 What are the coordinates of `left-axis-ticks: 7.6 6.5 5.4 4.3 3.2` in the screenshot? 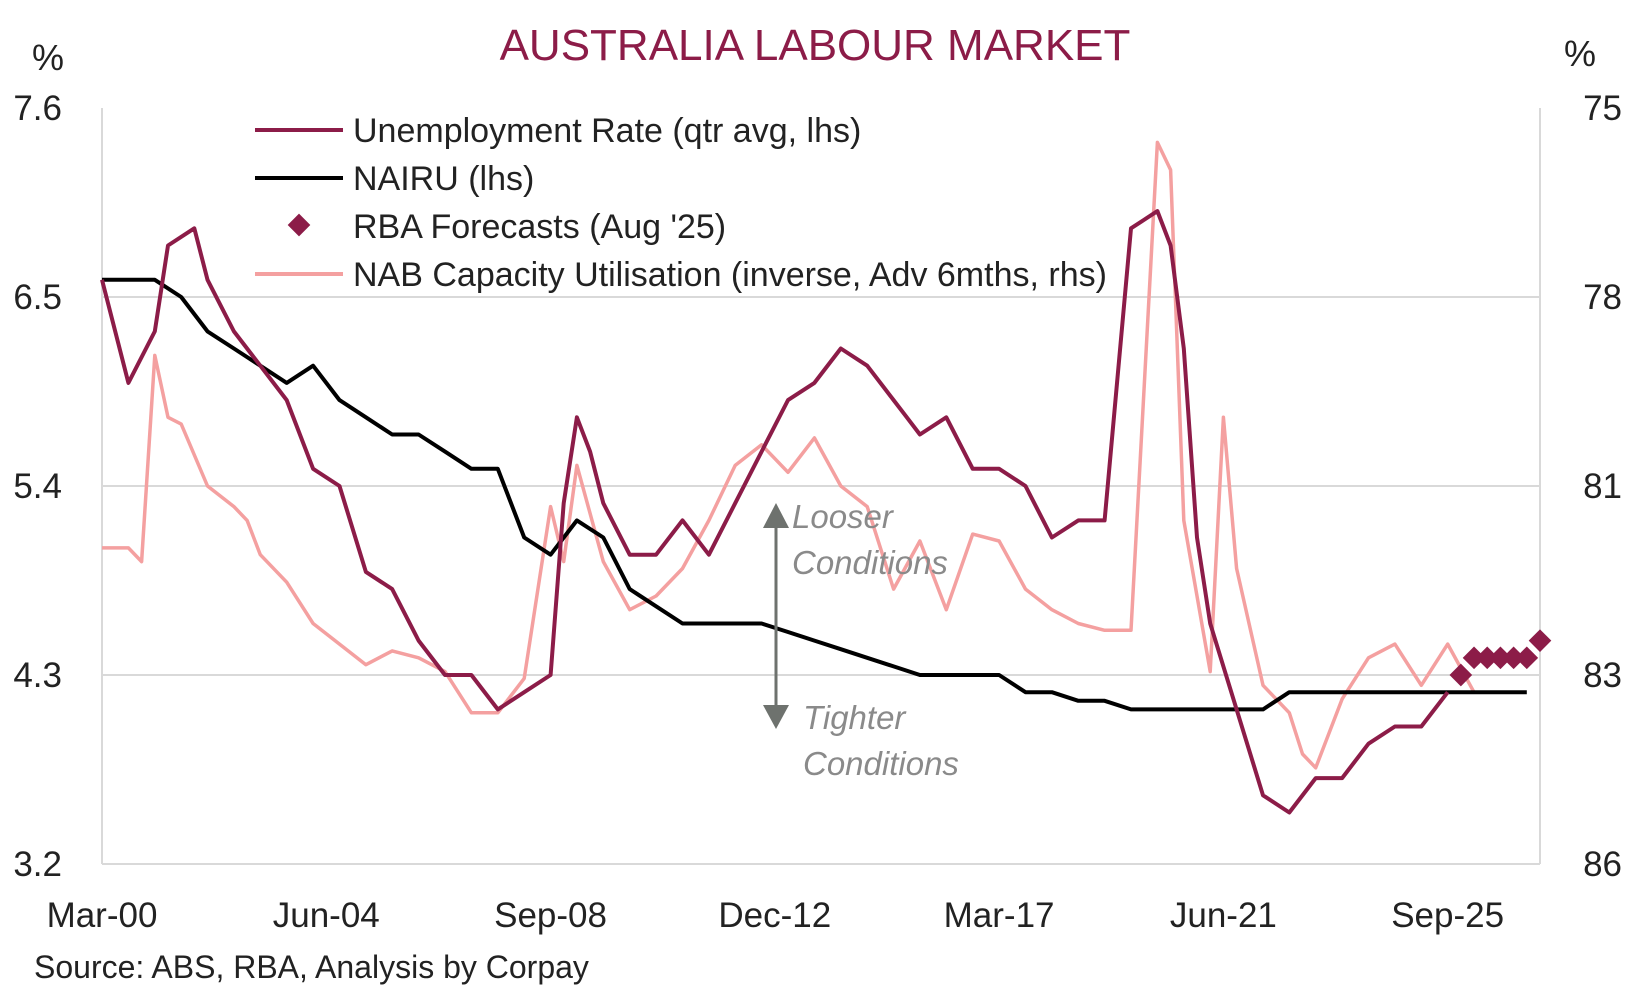 It's located at (37, 486).